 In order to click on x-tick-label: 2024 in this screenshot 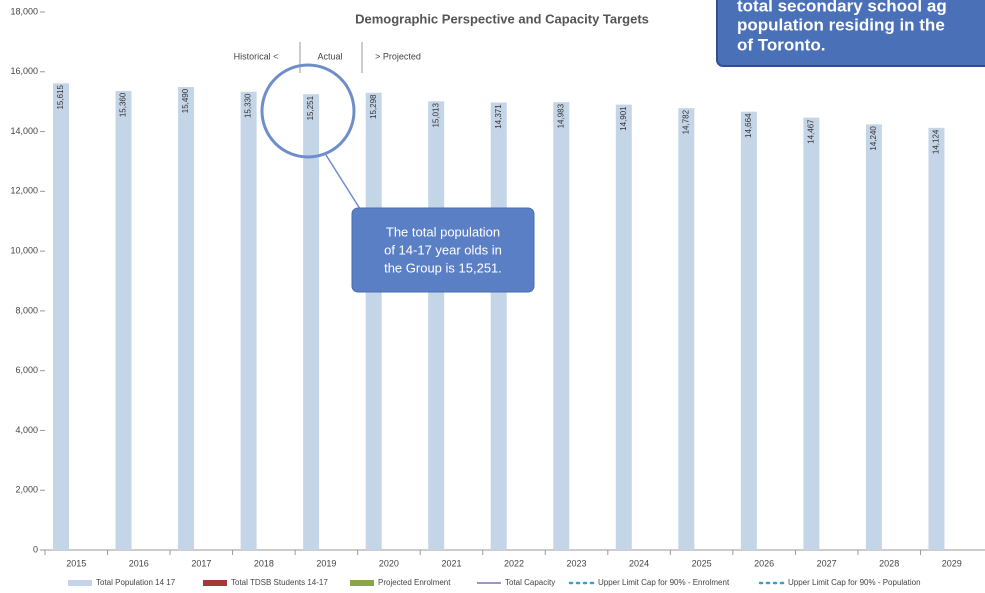, I will do `click(639, 563)`.